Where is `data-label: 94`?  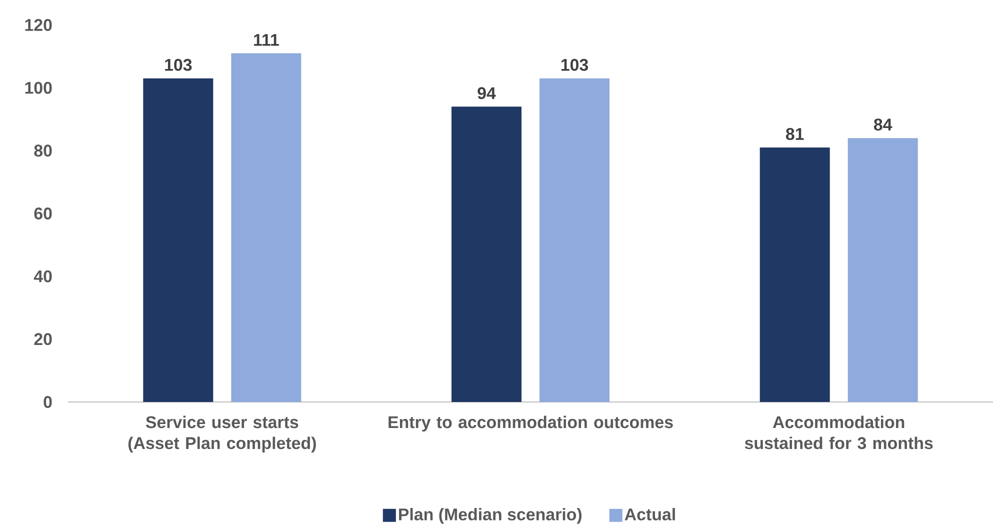 data-label: 94 is located at coordinates (487, 93).